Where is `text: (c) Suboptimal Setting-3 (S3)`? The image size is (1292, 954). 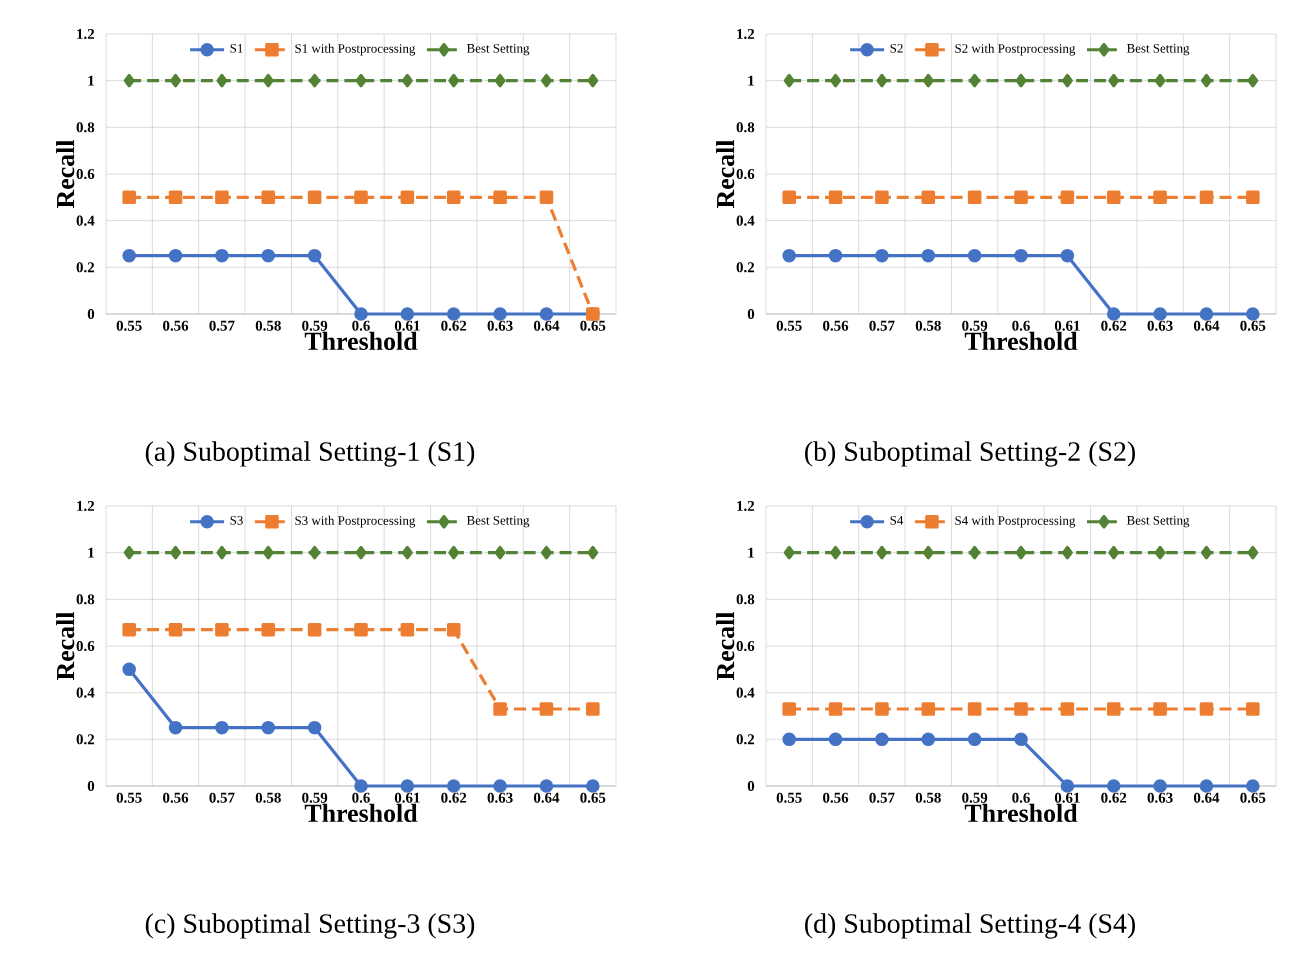 text: (c) Suboptimal Setting-3 (S3) is located at coordinates (310, 926).